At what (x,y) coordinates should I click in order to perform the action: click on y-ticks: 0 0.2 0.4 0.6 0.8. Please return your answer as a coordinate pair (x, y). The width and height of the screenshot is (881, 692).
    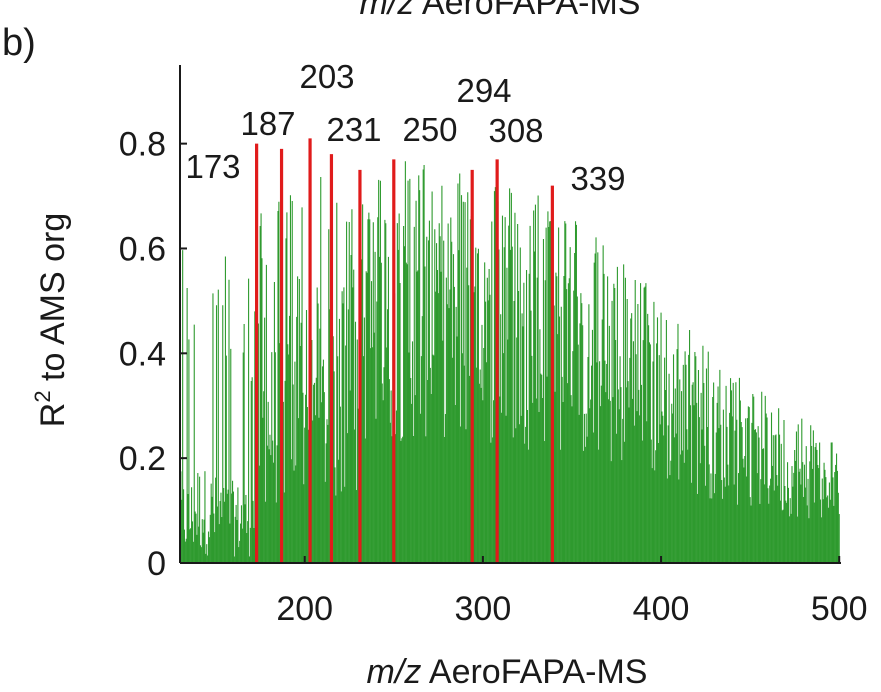
    Looking at the image, I should click on (153, 354).